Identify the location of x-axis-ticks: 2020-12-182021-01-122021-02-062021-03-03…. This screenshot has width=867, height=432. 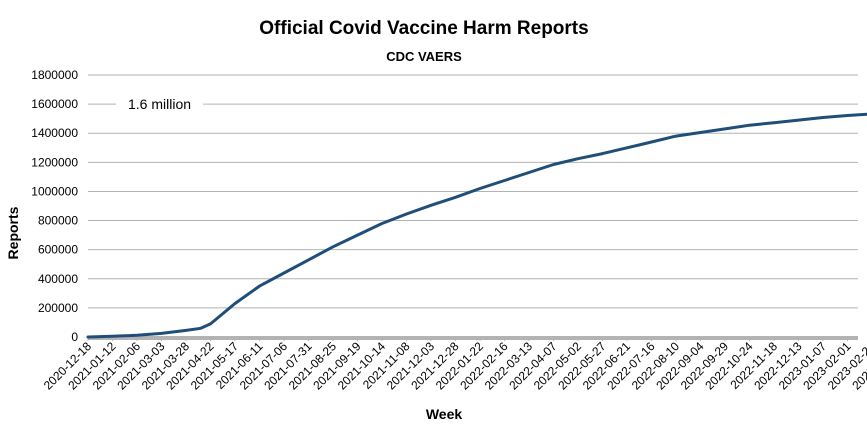
(454, 365).